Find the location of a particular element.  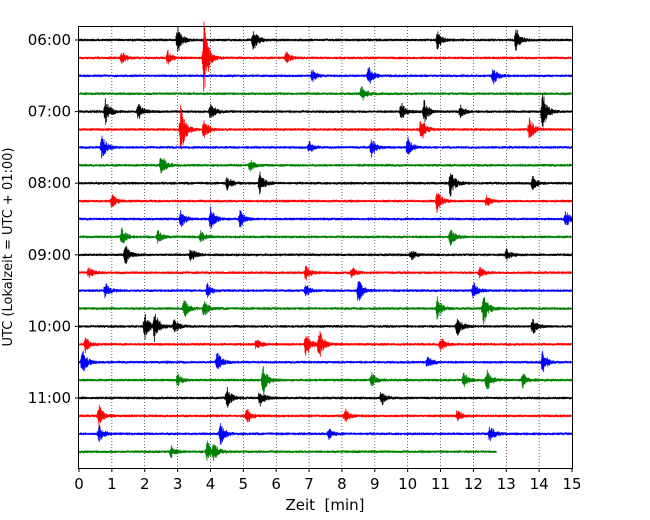

x-tick-label: 0 is located at coordinates (79, 484).